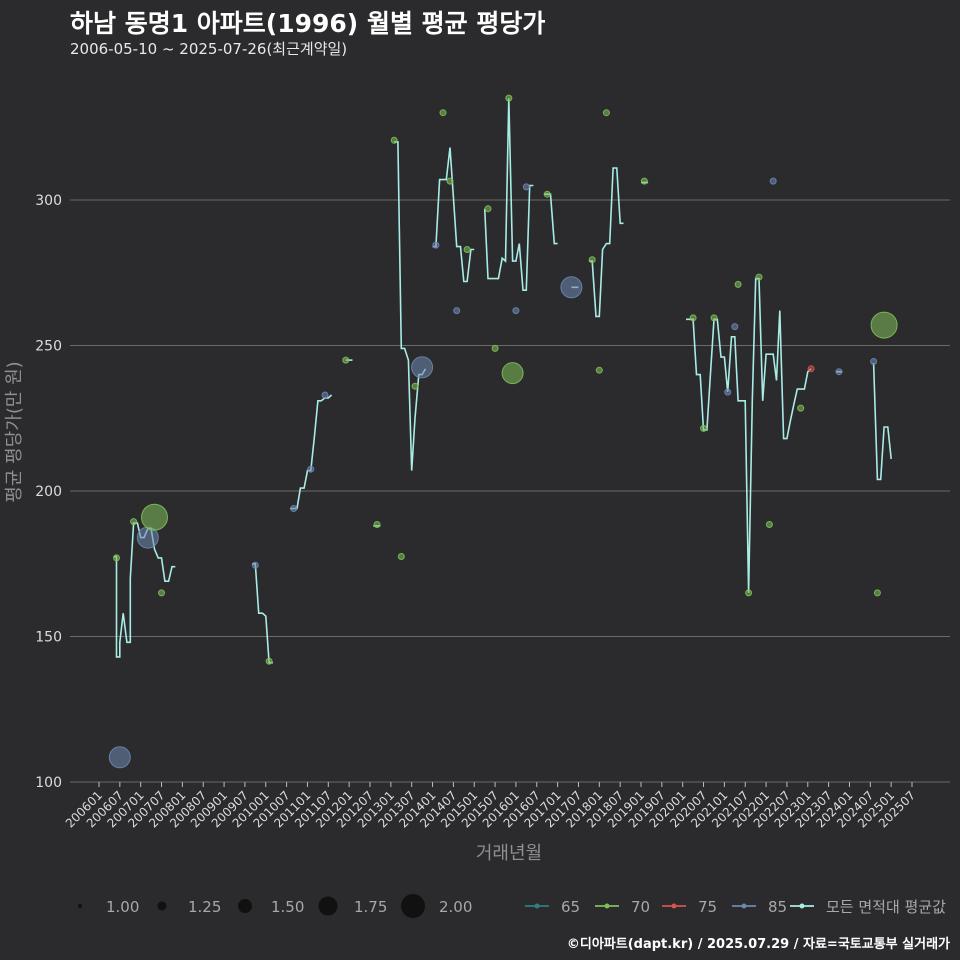  What do you see at coordinates (509, 853) in the screenshot?
I see `x-axis-label: 거래년월` at bounding box center [509, 853].